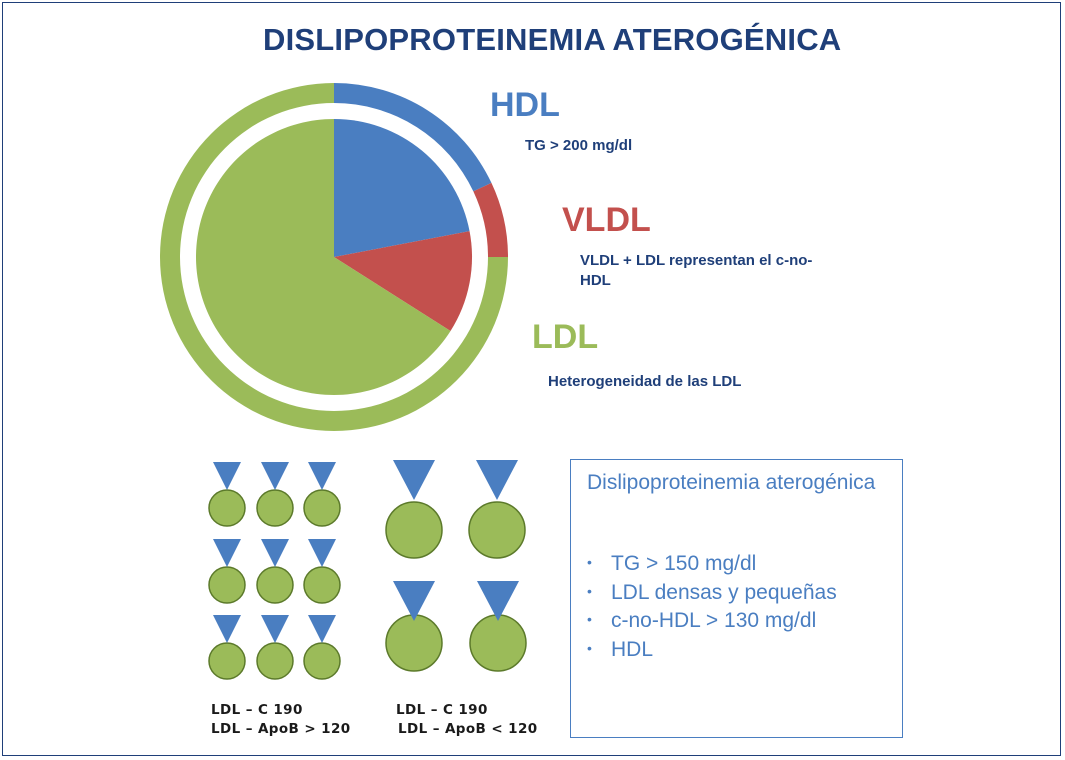 The image size is (1065, 760). I want to click on small-ldl-caption-apob: LDL – ApoB > 120, so click(281, 729).